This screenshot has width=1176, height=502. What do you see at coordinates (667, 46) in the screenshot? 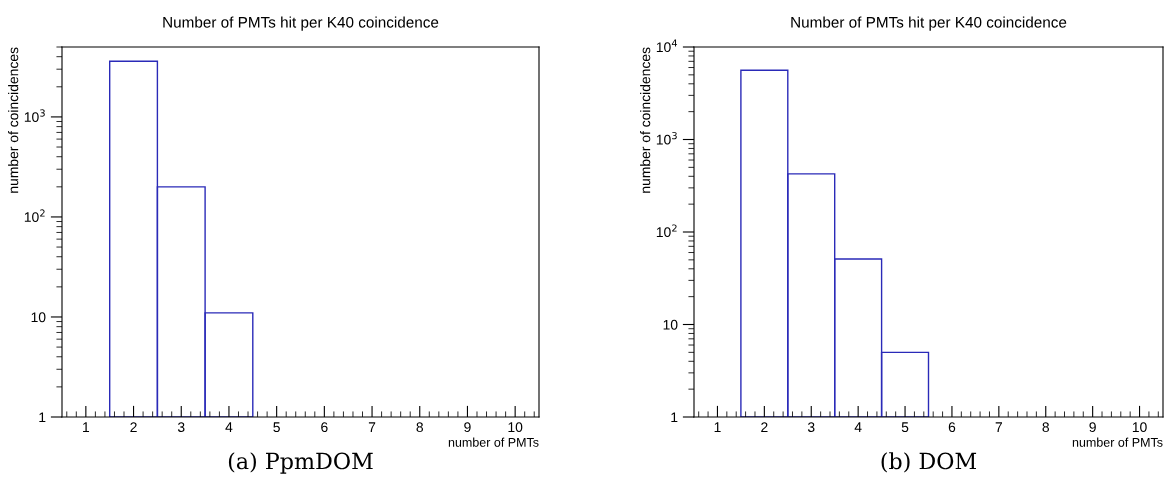
I see `y-tick-label: 10$^{4}$` at bounding box center [667, 46].